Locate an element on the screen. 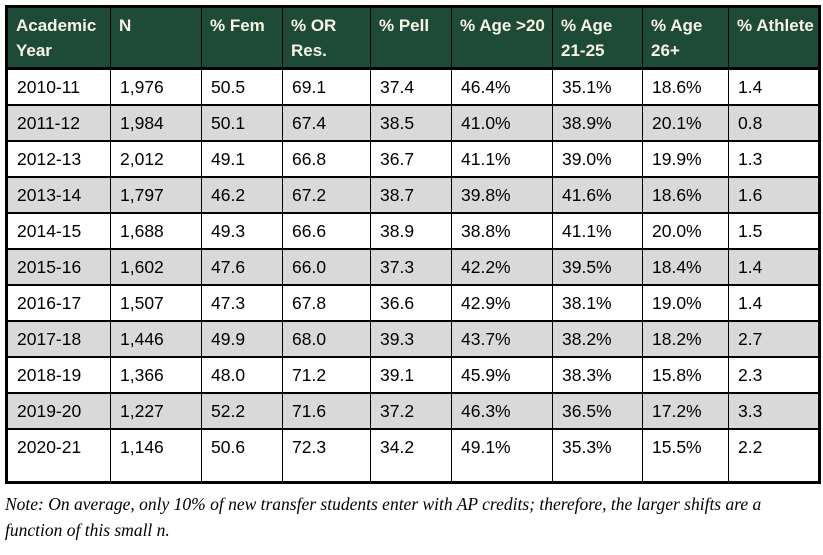 The image size is (823, 555). row-header-cell: 2012-13 is located at coordinates (58, 159).